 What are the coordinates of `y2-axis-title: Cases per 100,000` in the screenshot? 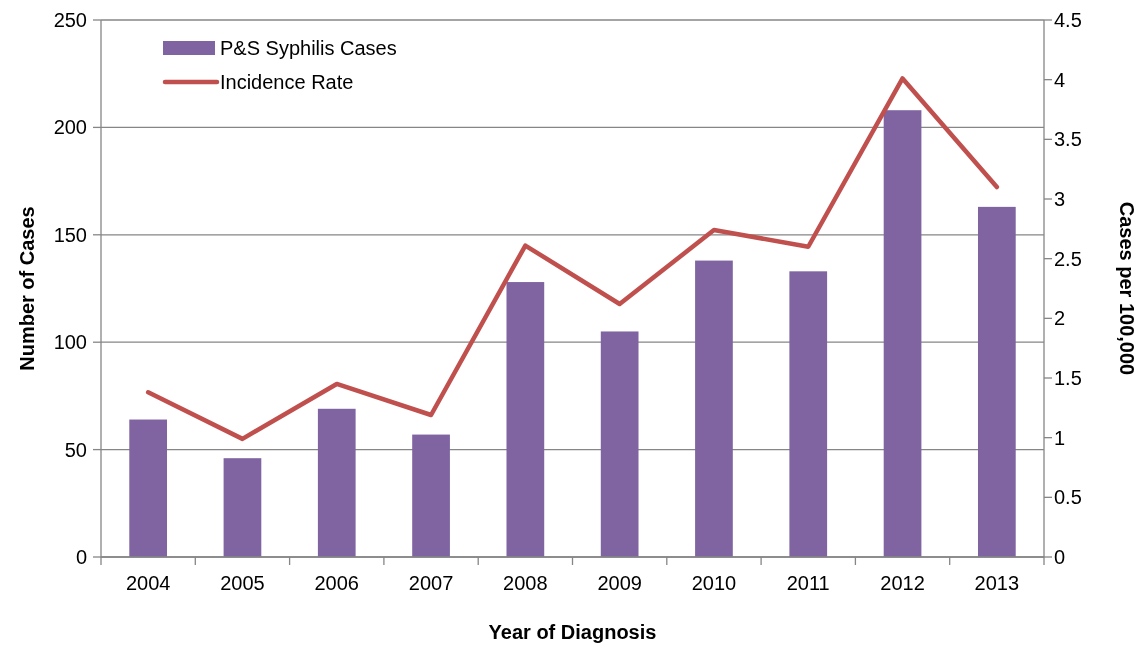 It's located at (1127, 288).